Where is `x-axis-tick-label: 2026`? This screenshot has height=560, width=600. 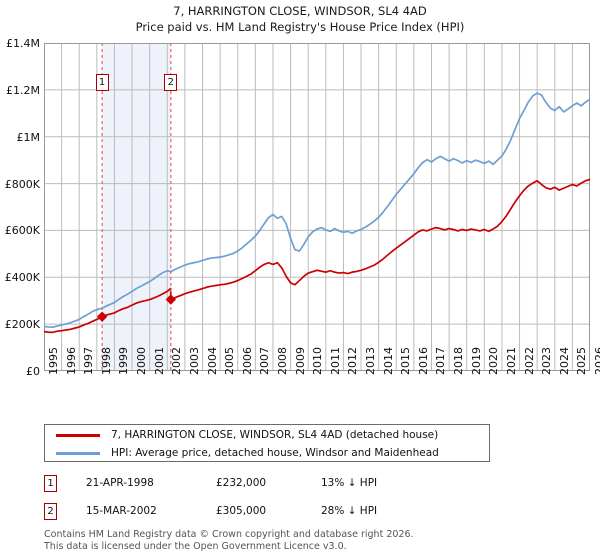 x-axis-tick-label: 2026 is located at coordinates (596, 361).